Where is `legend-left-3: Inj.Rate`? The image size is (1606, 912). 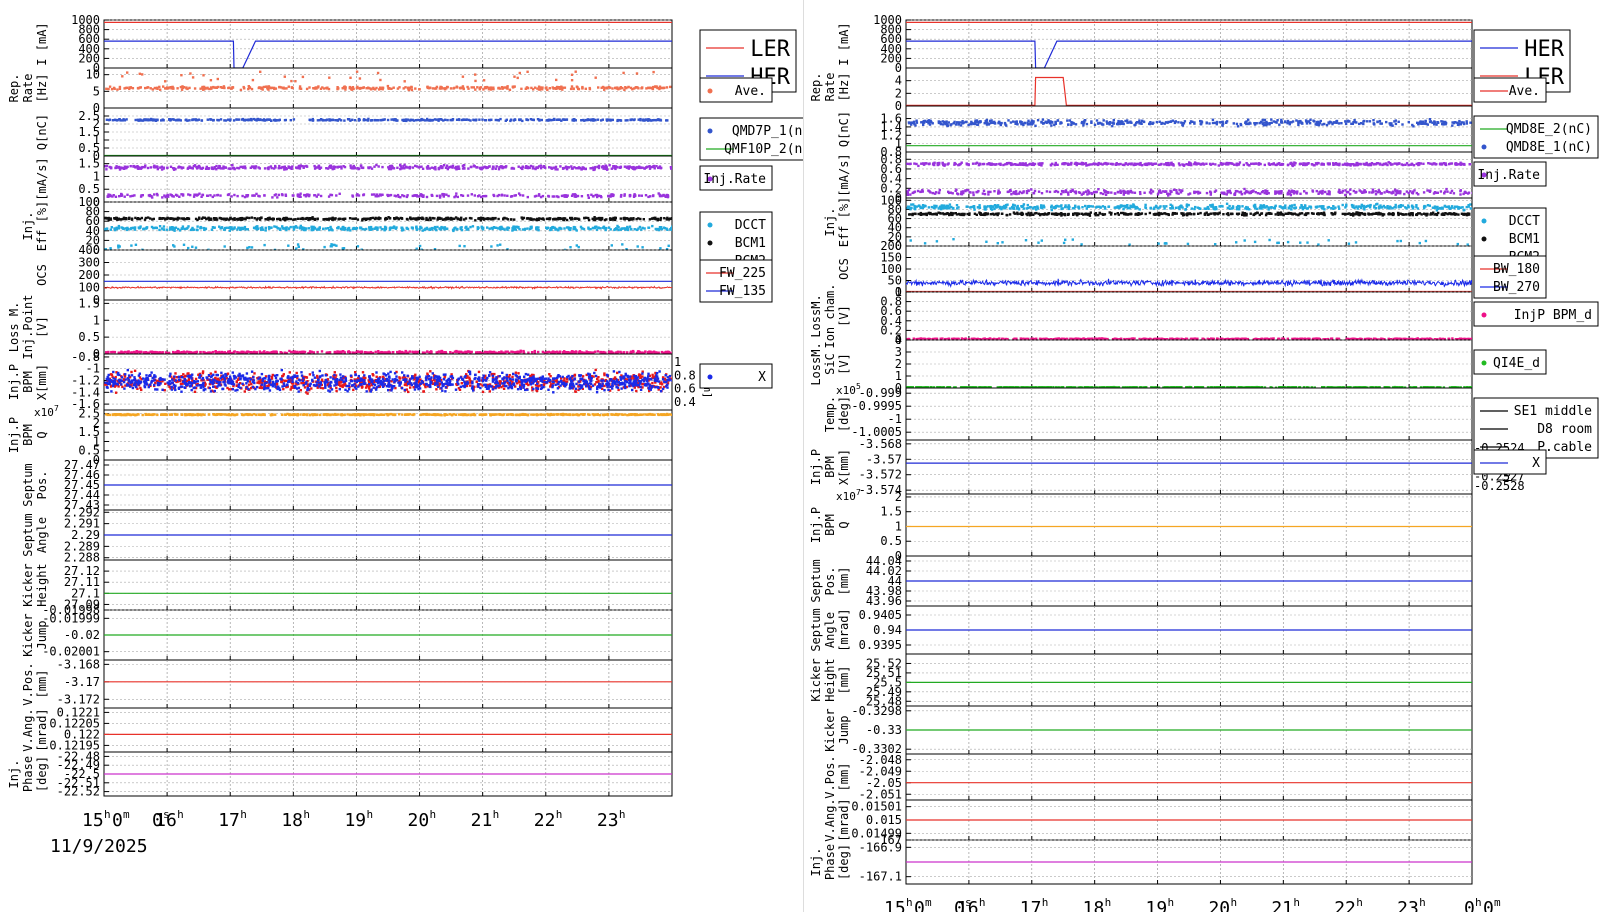
legend-left-3: Inj.Rate is located at coordinates (736, 178).